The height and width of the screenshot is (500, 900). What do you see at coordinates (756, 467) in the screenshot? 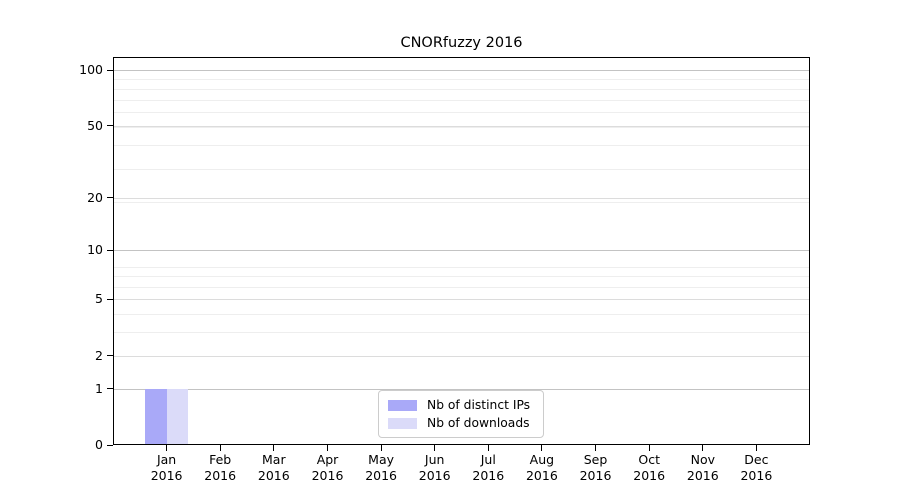
I see `x-tick-label-11: Dec 2016` at bounding box center [756, 467].